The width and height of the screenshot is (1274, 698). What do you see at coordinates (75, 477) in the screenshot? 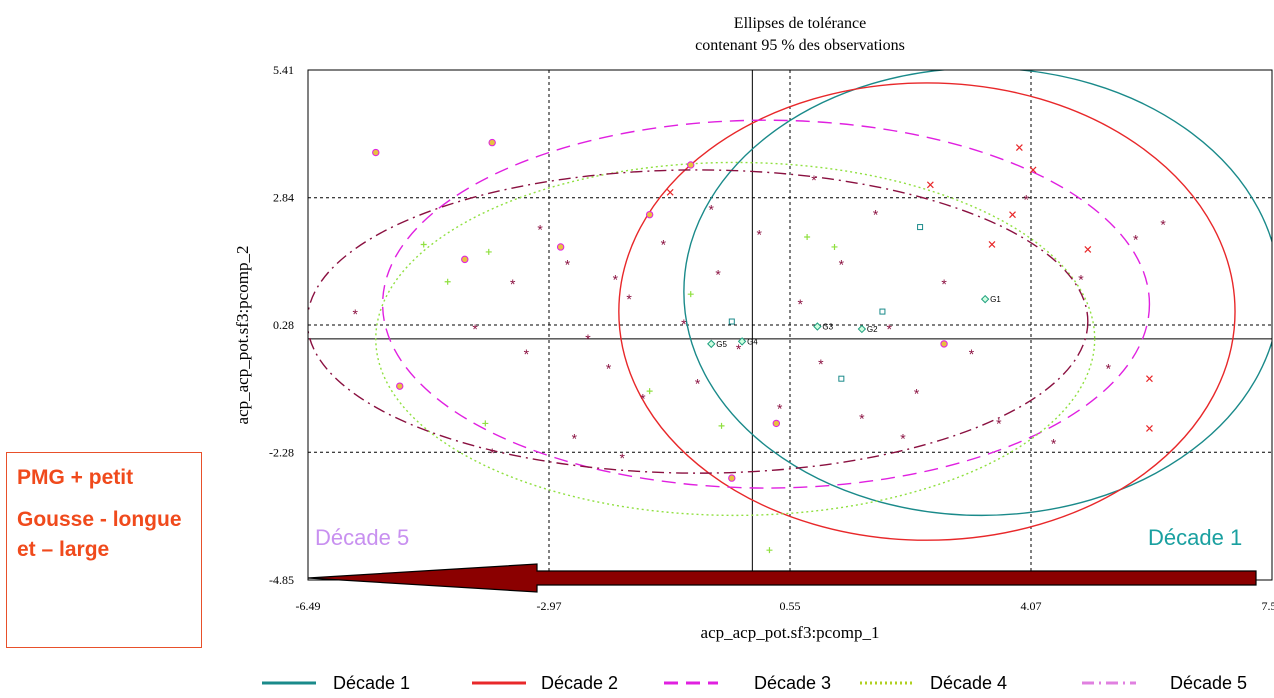
I see `note-line-1: PMG + petit` at bounding box center [75, 477].